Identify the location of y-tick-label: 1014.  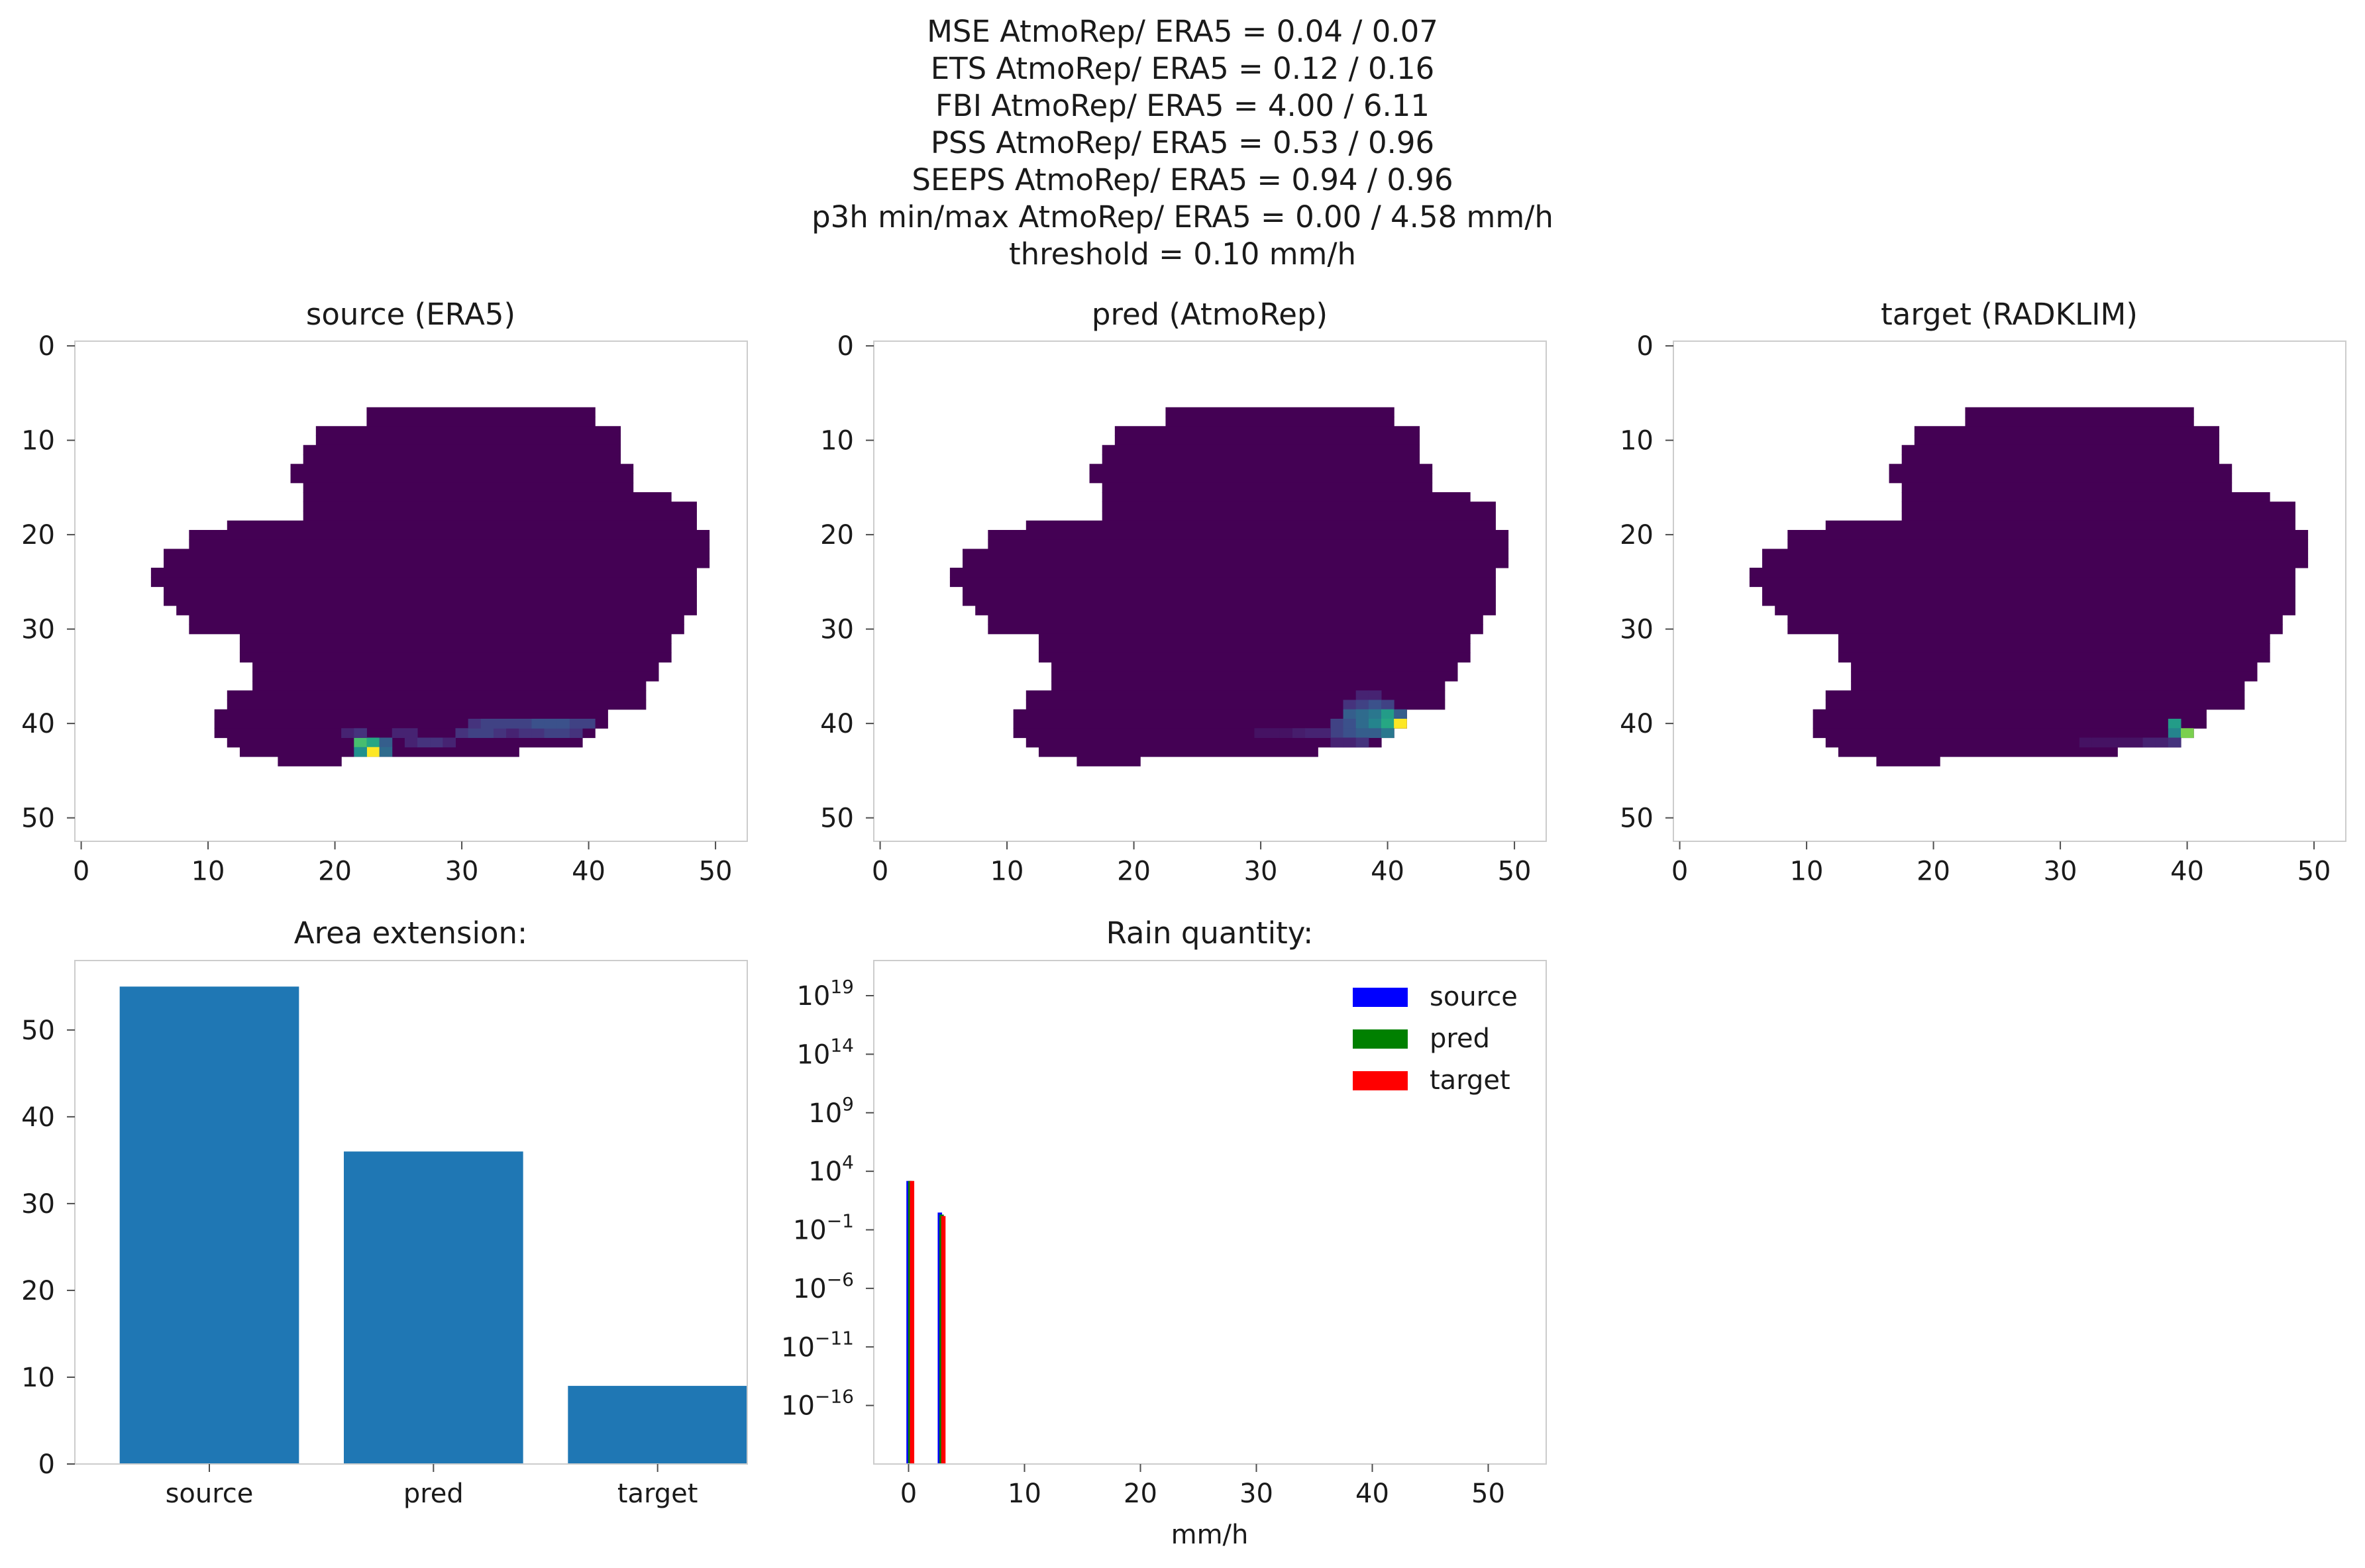
(825, 1052).